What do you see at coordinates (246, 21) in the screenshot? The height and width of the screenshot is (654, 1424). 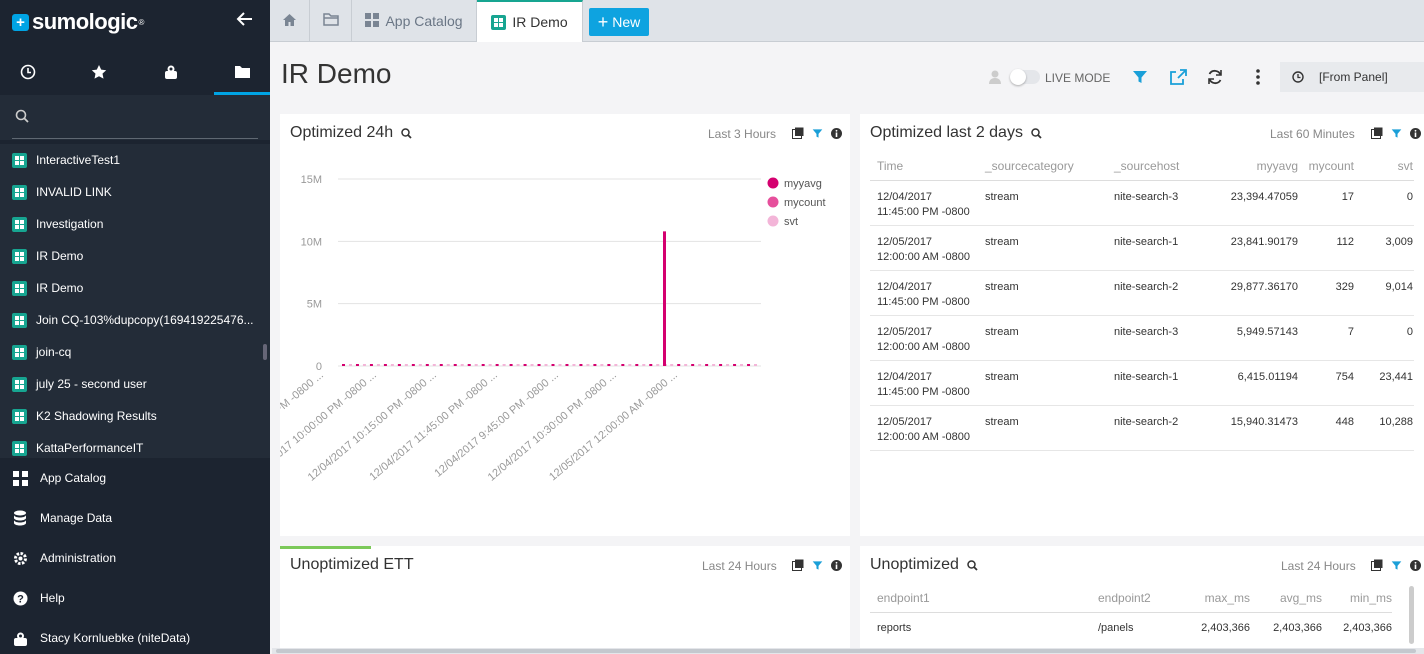 I see `collapse-sidebar-arrow-icon` at bounding box center [246, 21].